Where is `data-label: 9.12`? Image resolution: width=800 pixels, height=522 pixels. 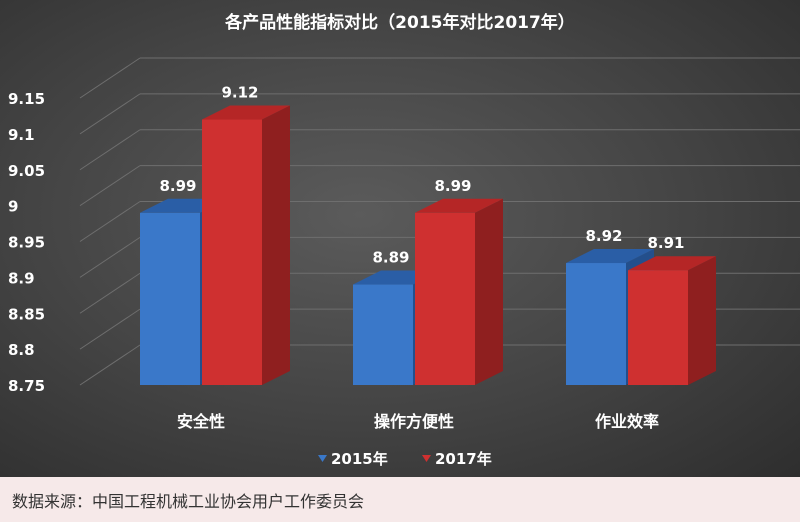 data-label: 9.12 is located at coordinates (239, 93).